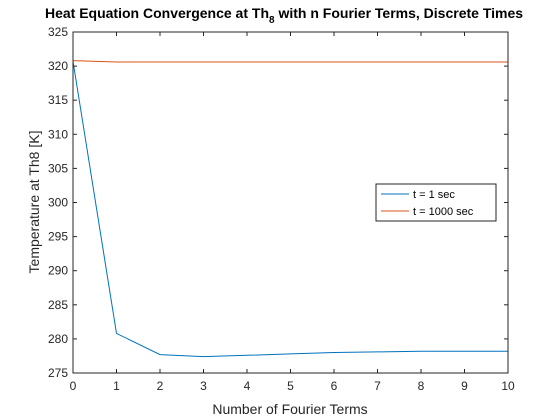 The image size is (560, 420). I want to click on x-tick-label: 2, so click(160, 386).